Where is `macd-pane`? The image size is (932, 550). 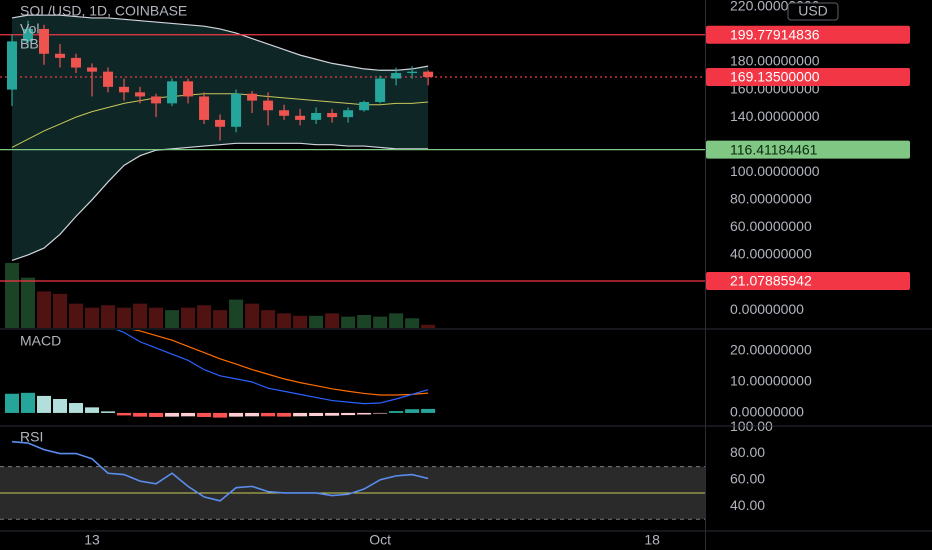
macd-pane is located at coordinates (220, 374).